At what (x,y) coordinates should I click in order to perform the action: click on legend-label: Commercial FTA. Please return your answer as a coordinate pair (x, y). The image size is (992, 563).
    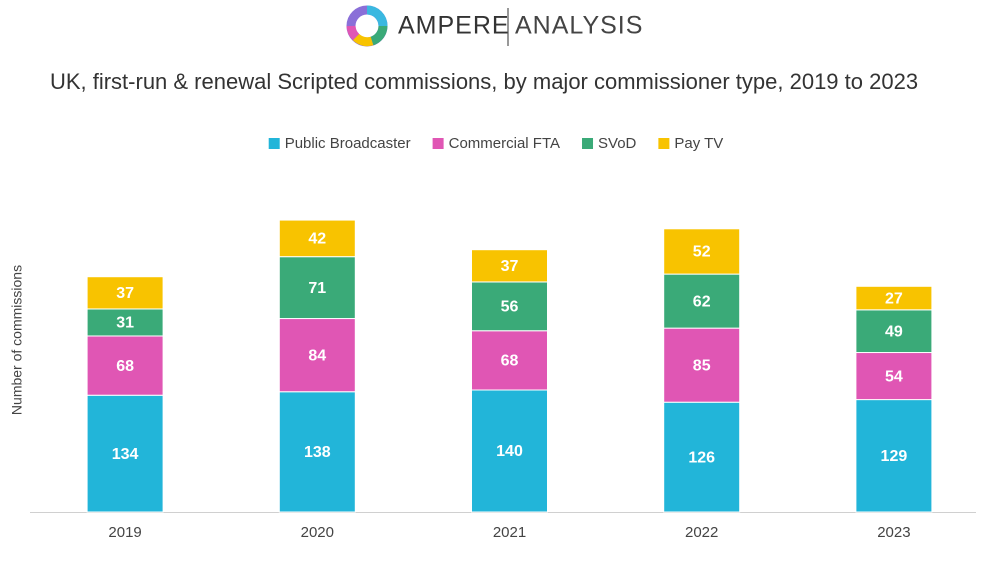
    Looking at the image, I should click on (504, 143).